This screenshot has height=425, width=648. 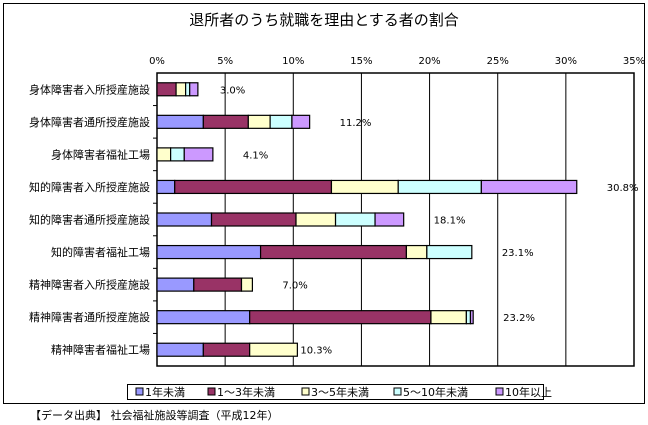 What do you see at coordinates (294, 286) in the screenshot?
I see `total-label: 7.0%` at bounding box center [294, 286].